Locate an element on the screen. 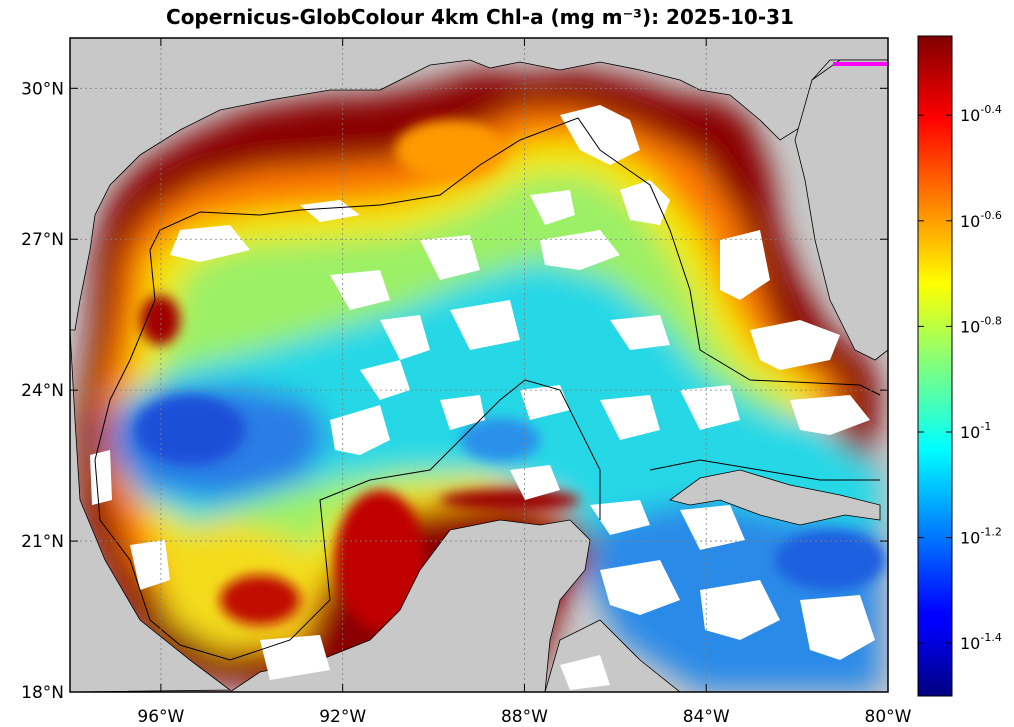 The height and width of the screenshot is (727, 1014). colorbar-tick-exponent: -1.4 is located at coordinates (990, 637).